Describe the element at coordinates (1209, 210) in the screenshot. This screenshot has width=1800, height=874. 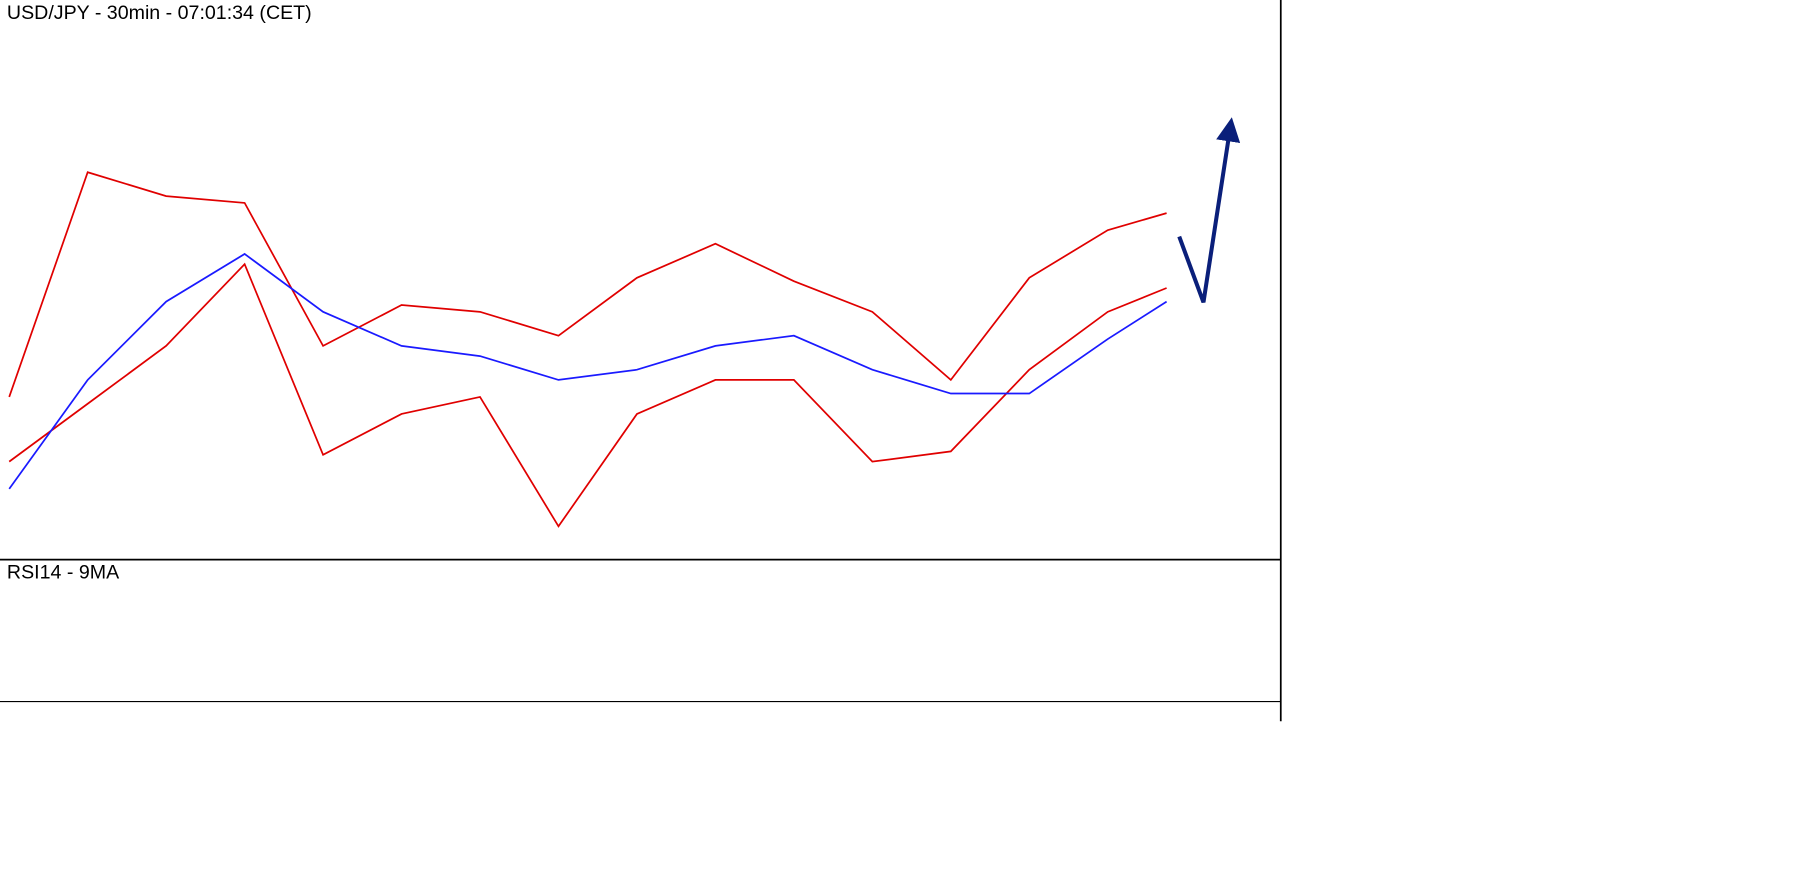
I see `forecast-arrow` at that location.